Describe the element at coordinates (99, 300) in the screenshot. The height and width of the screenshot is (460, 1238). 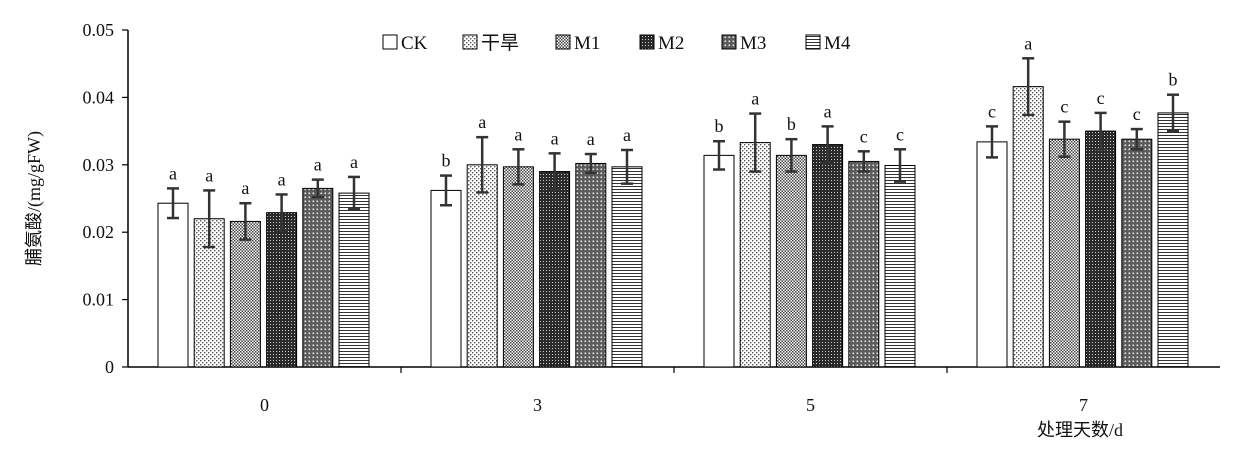
I see `y-tick-label: 0.01` at that location.